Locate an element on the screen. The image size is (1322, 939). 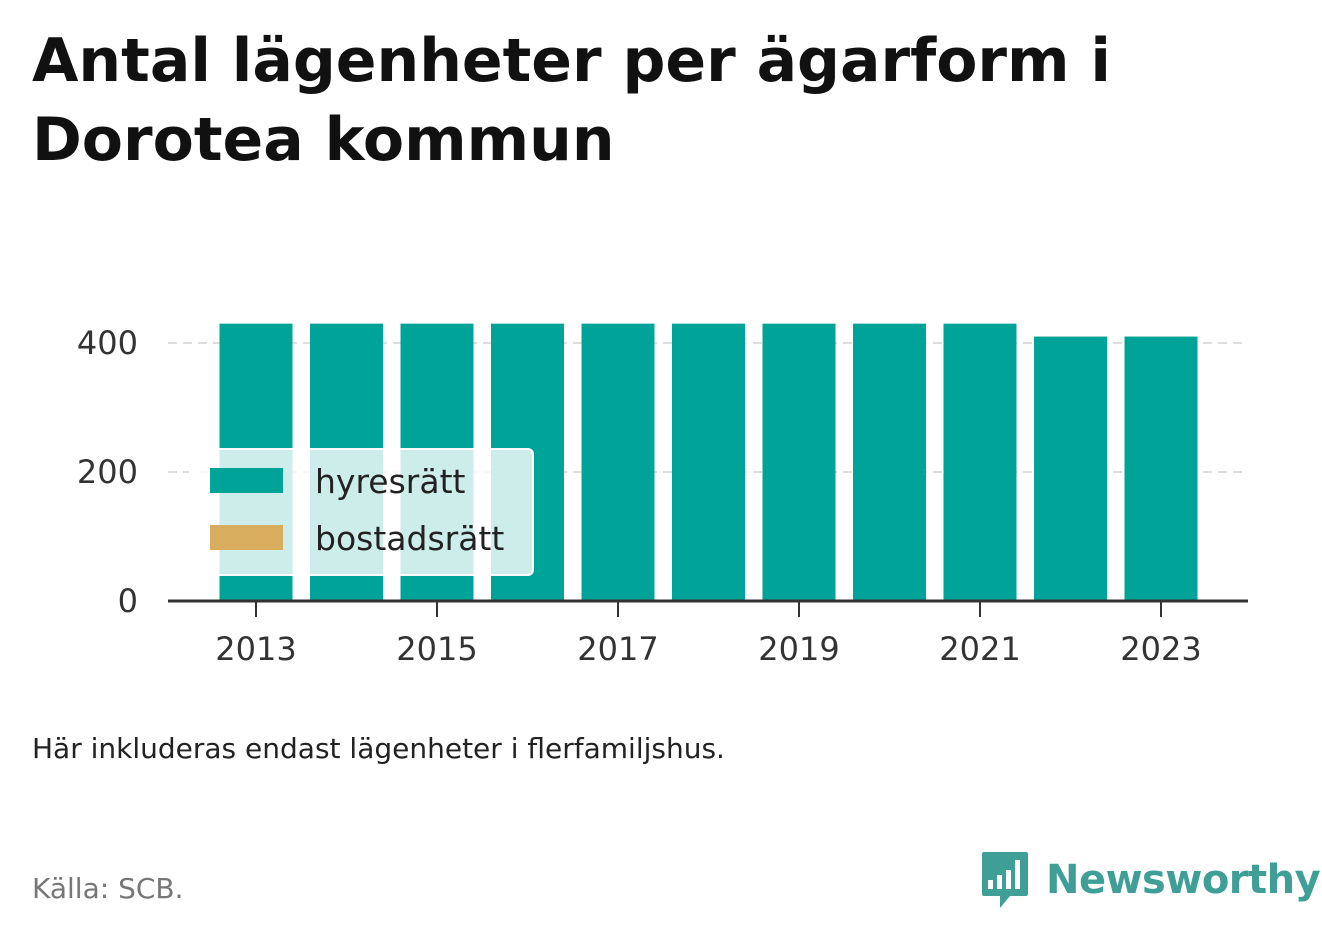
x-tick-label: 2015 is located at coordinates (436, 649).